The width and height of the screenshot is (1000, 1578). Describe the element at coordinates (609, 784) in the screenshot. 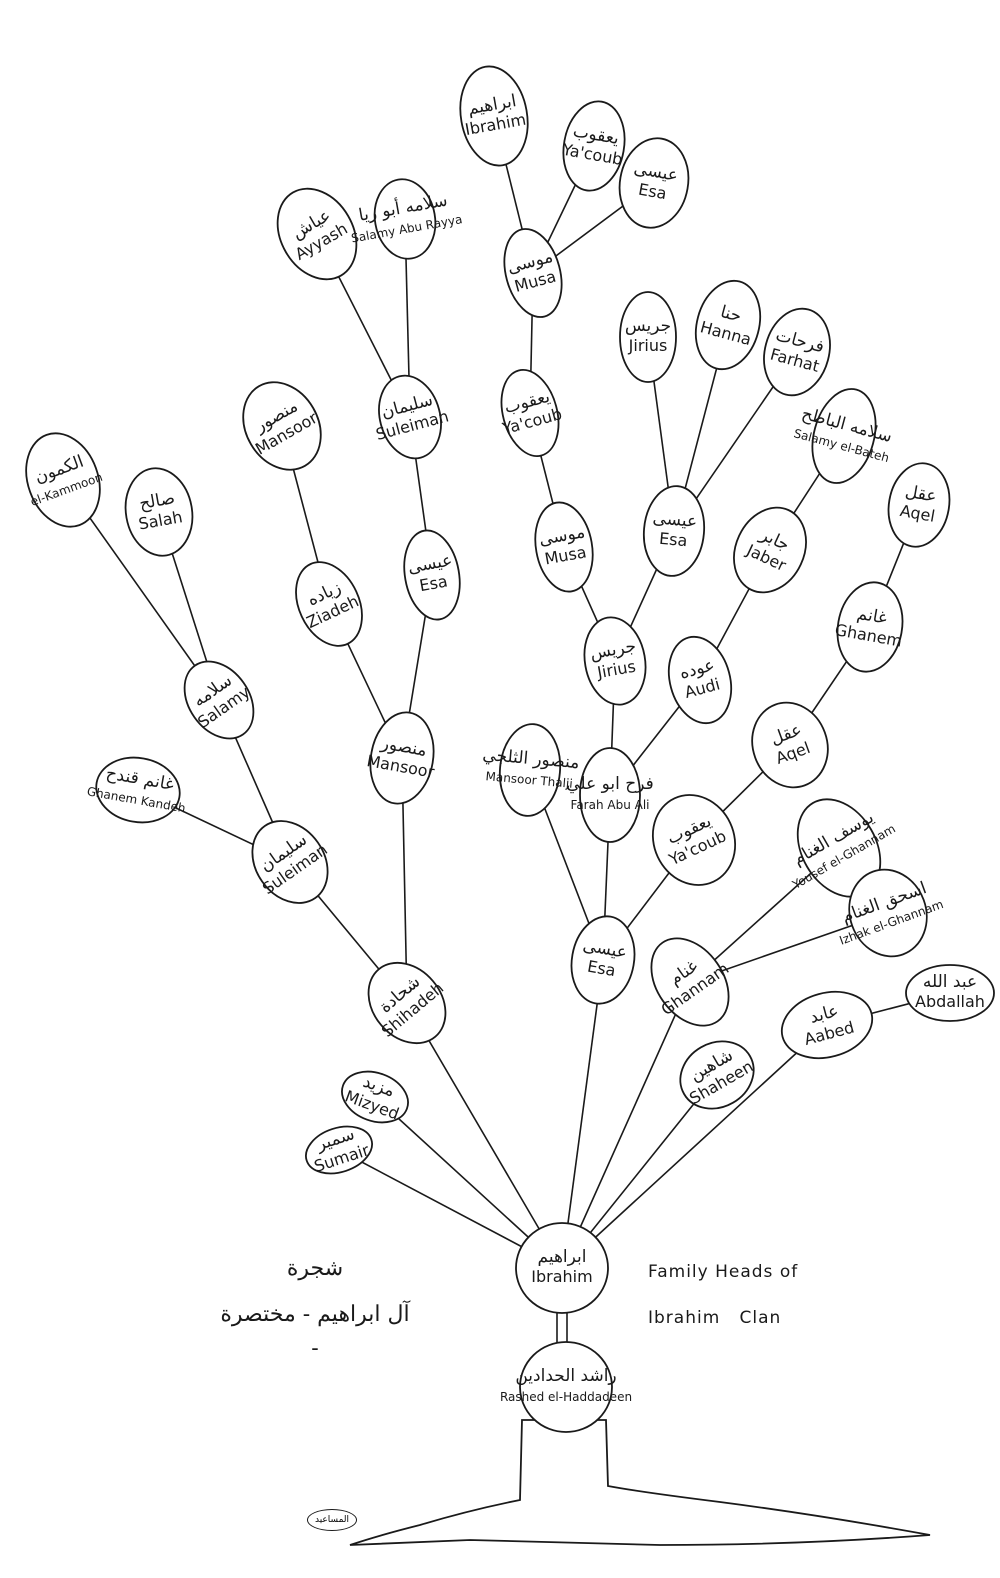

I see `node-farah-arabic-label: فرح ابو علي` at that location.